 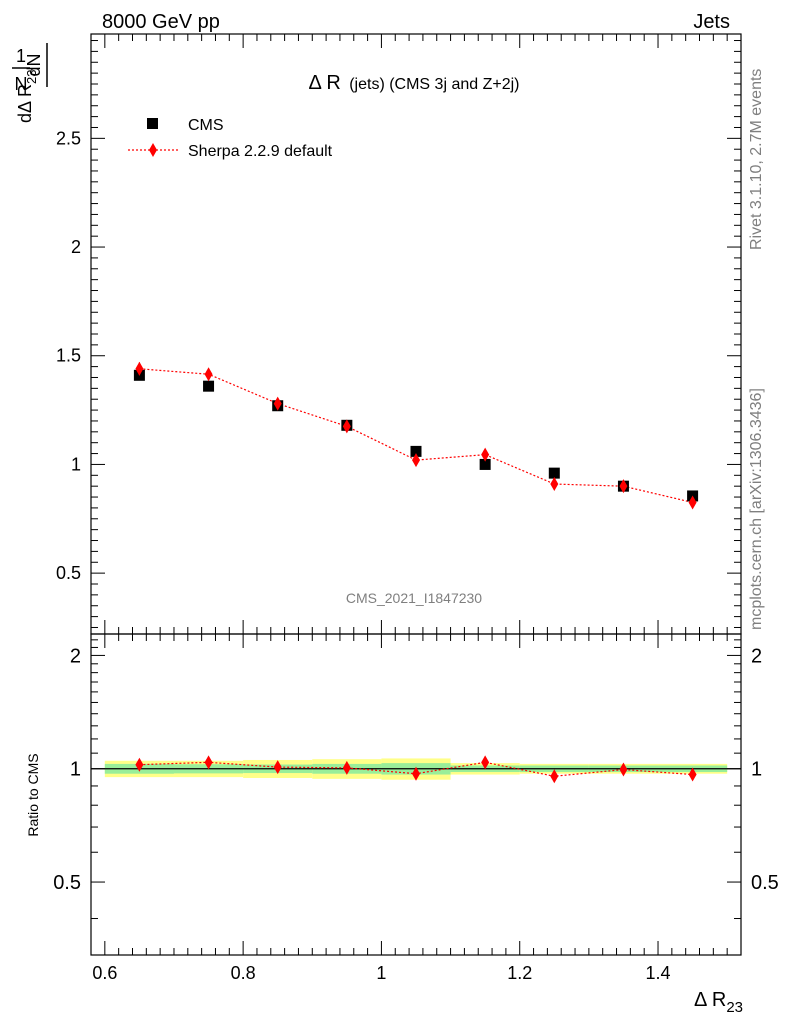 What do you see at coordinates (756, 770) in the screenshot?
I see `ratio-y-tick-label-right: 1` at bounding box center [756, 770].